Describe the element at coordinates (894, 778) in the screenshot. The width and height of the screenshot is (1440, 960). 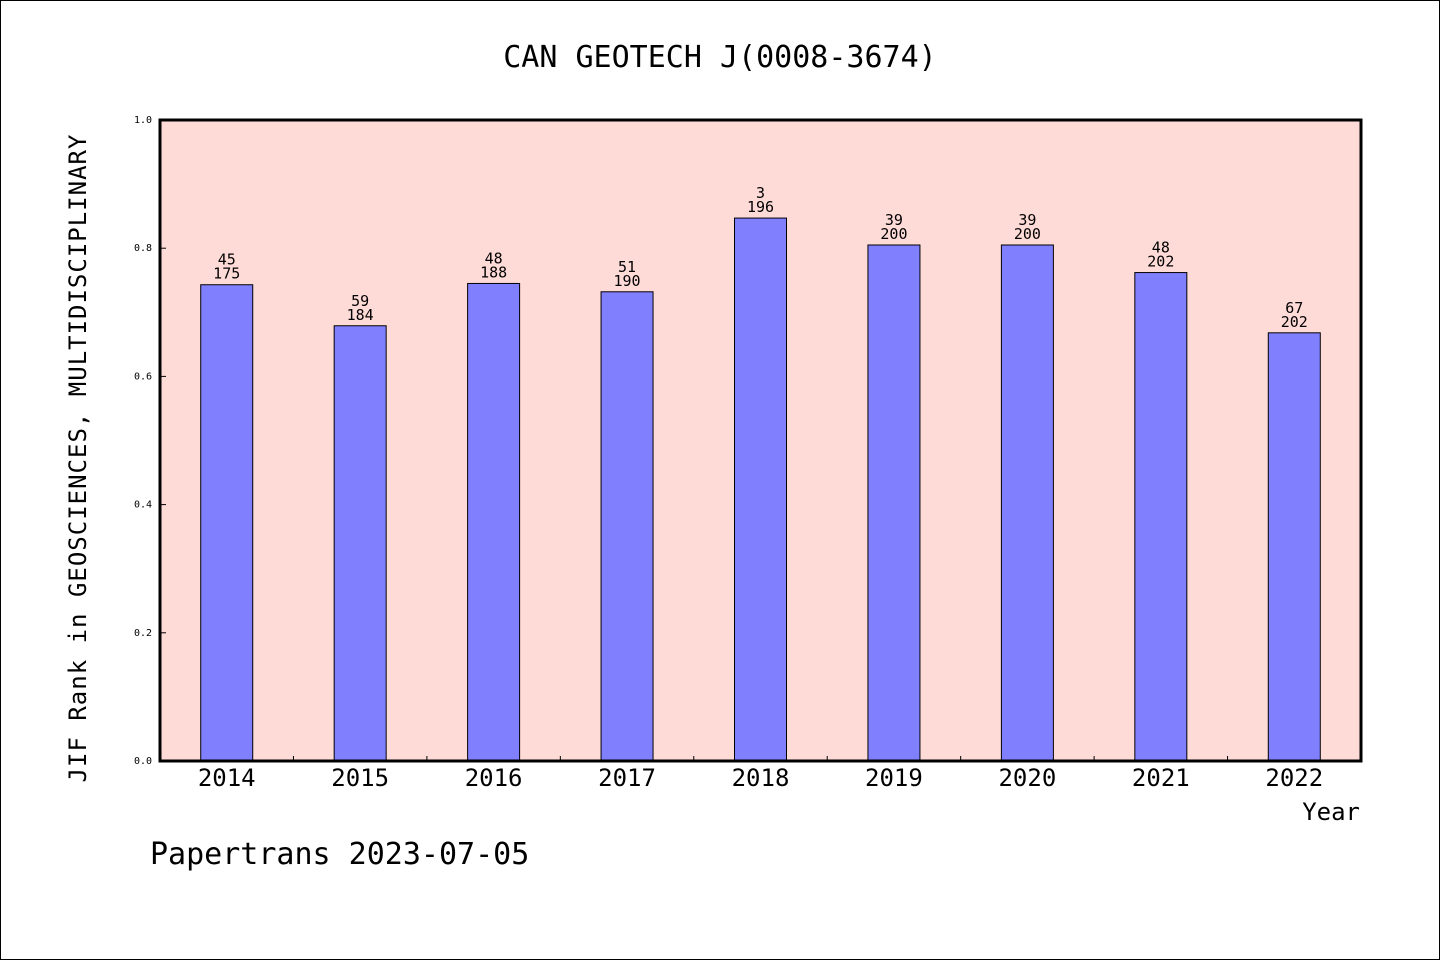
I see `x-tick-label: 2019` at that location.